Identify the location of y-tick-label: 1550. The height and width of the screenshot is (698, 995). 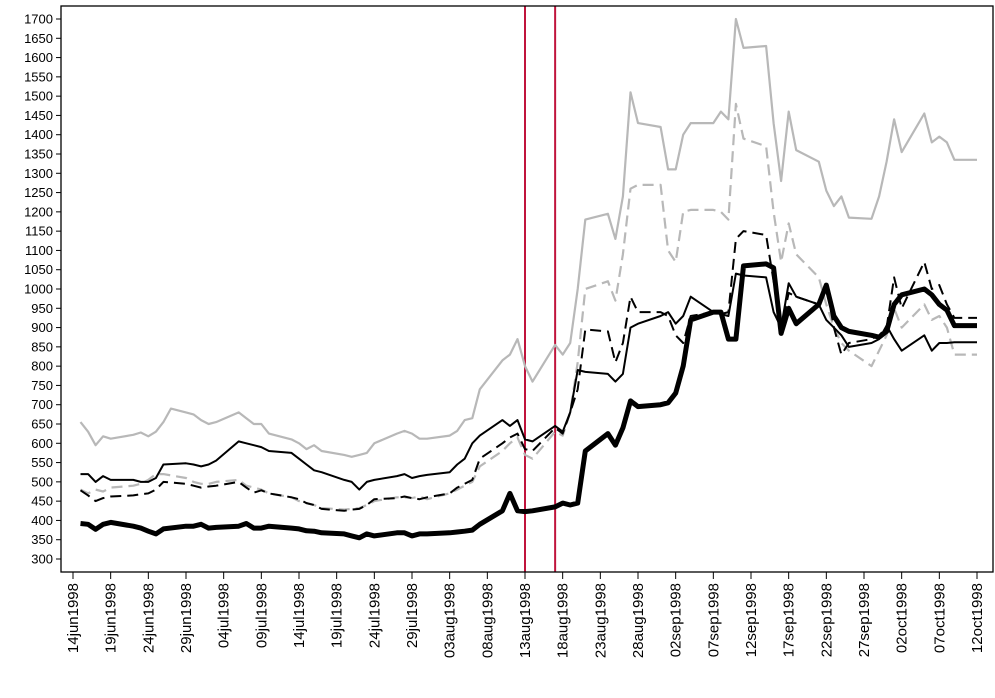
(38, 76).